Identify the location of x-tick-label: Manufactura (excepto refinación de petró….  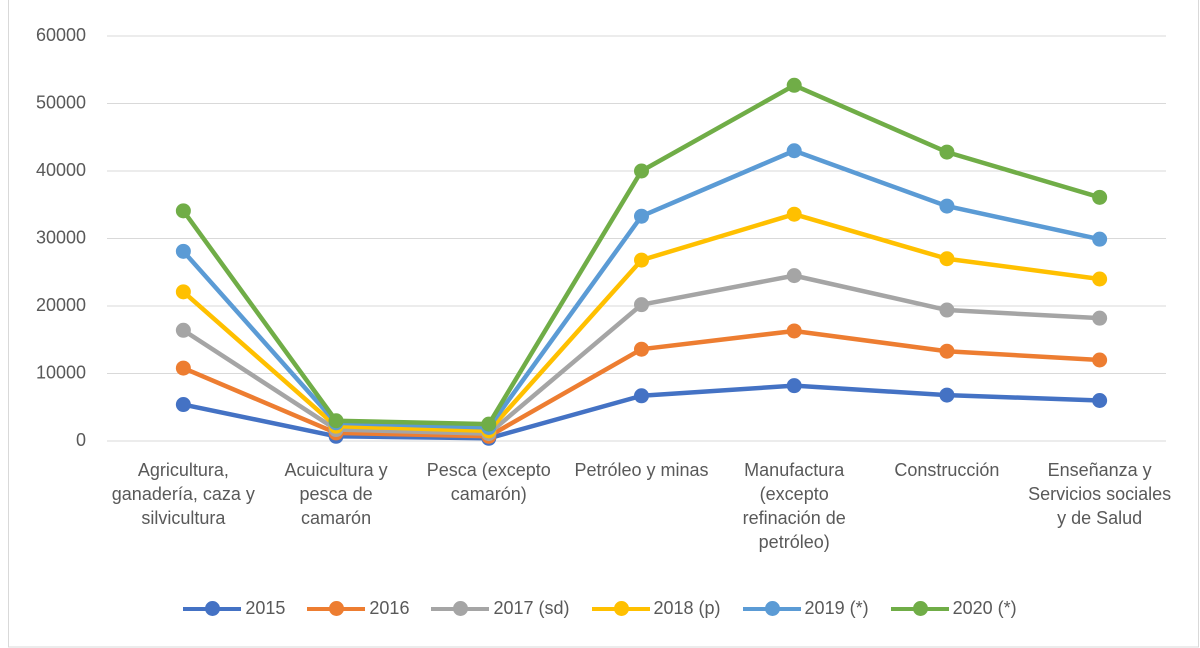
(794, 506).